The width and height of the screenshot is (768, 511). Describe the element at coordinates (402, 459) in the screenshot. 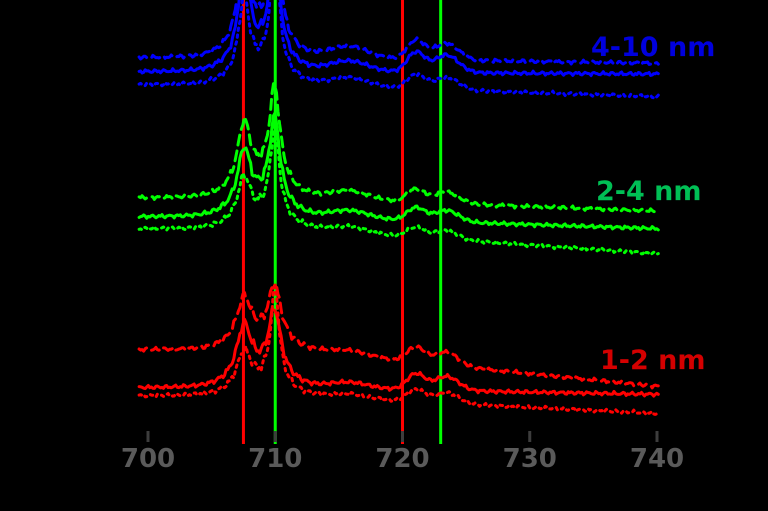

I see `x-tick-label-720: 720` at that location.